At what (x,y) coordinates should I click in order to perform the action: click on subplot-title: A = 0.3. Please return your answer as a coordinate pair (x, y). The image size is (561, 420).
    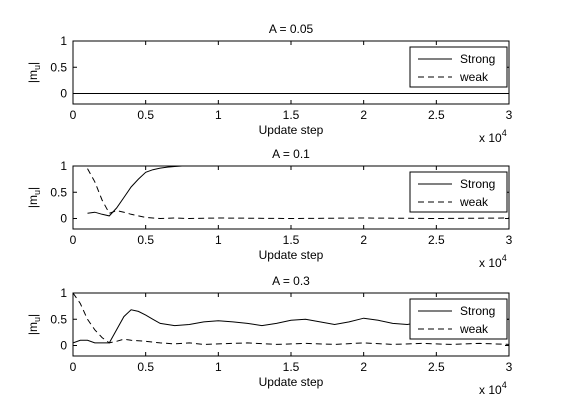
    Looking at the image, I should click on (291, 281).